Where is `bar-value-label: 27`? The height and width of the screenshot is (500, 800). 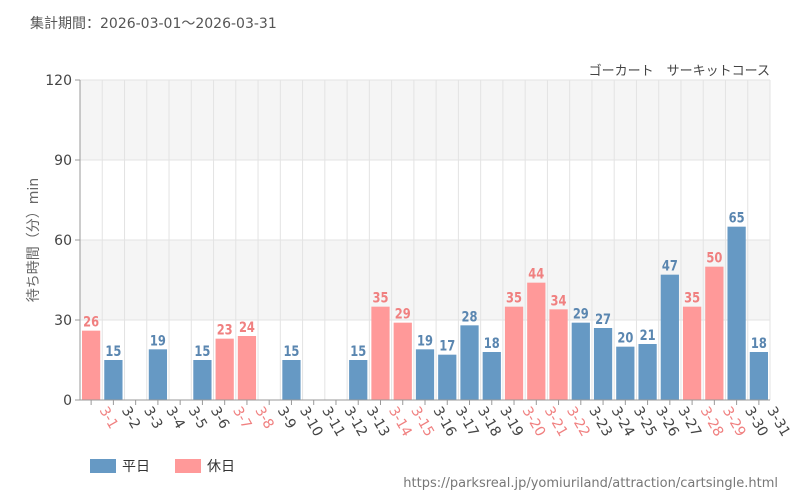
bar-value-label: 27 is located at coordinates (603, 320).